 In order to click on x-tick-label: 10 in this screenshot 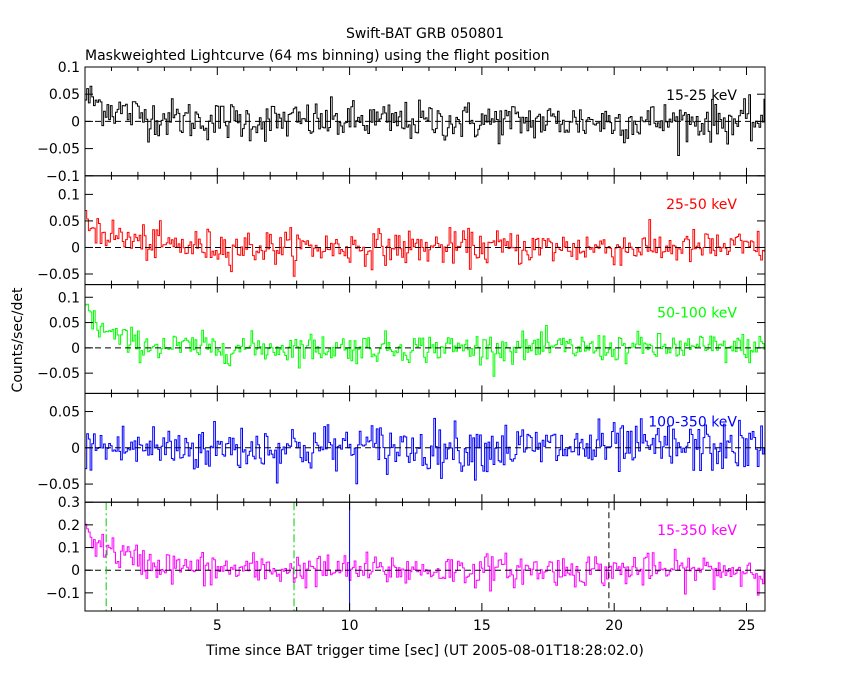, I will do `click(350, 626)`.